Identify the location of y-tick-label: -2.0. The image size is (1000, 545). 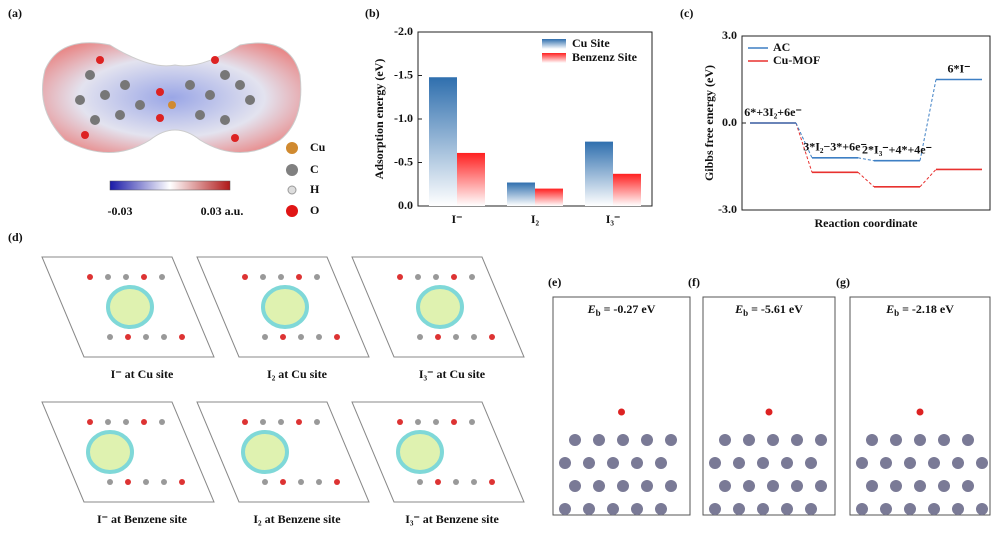
(403, 31).